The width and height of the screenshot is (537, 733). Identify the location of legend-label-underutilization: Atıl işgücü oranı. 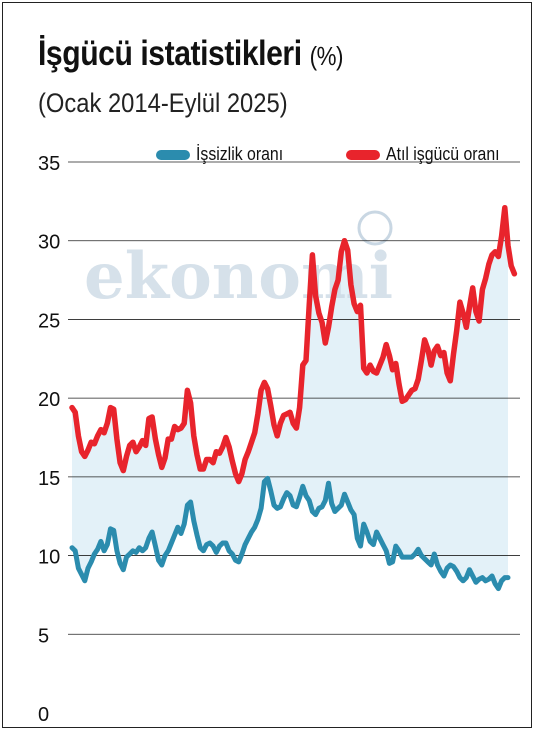
(443, 154).